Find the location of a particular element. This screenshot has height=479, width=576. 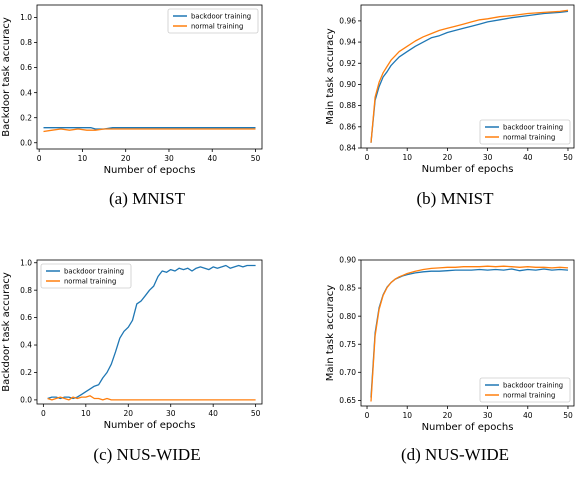

y-tick-label: 0.92 is located at coordinates (347, 63).